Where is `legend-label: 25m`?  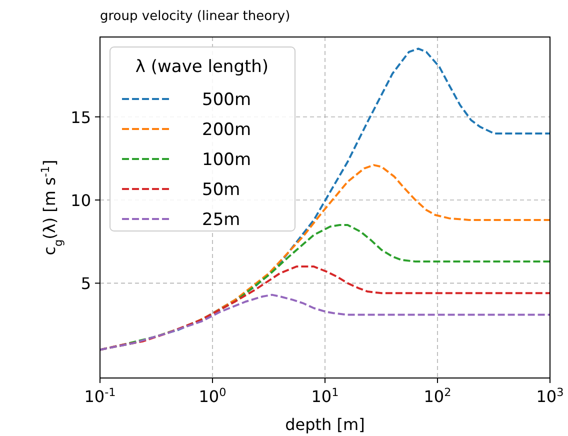 legend-label: 25m is located at coordinates (221, 220).